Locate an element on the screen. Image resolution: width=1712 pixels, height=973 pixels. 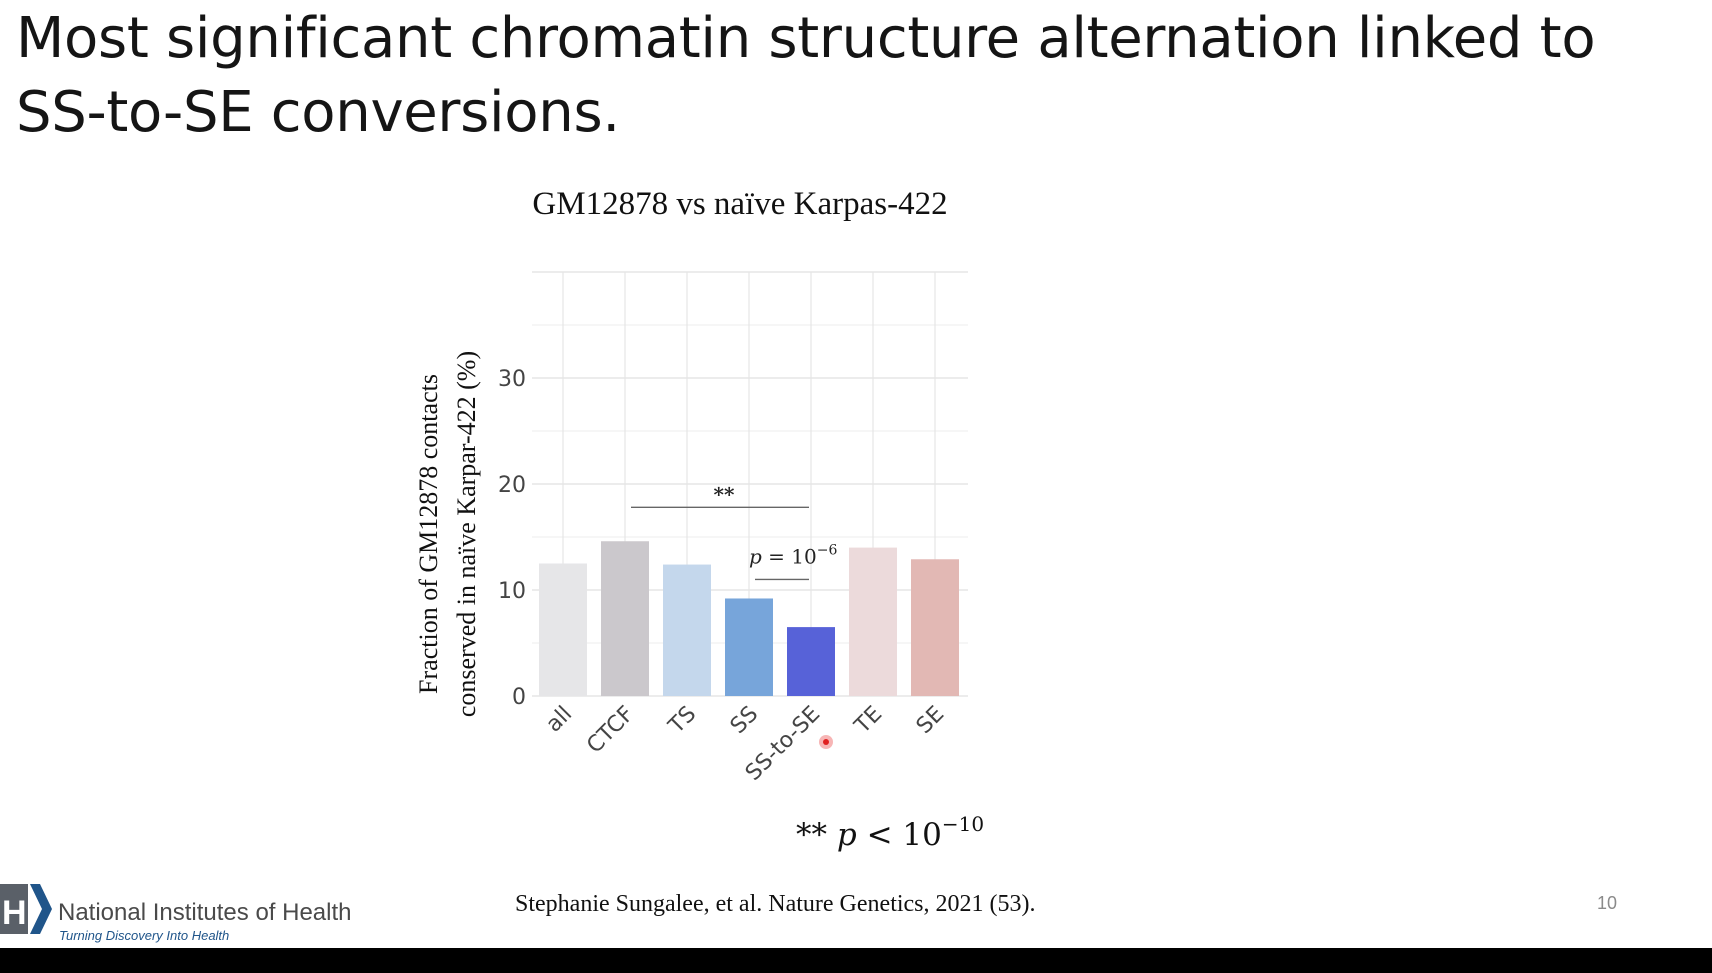
nih-logo-letter: H is located at coordinates (14, 913).